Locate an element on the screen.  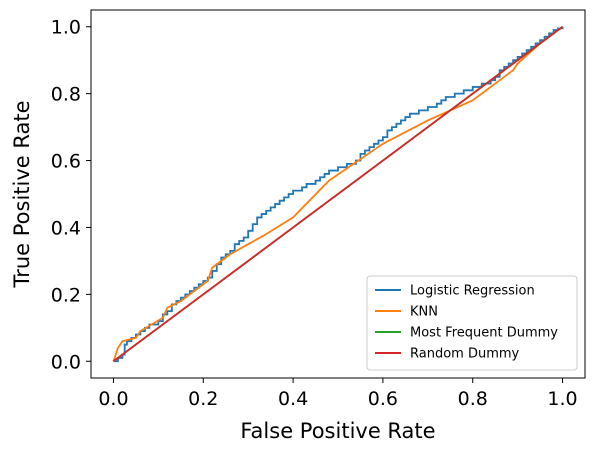
x-tick-label: 0.0 is located at coordinates (113, 399).